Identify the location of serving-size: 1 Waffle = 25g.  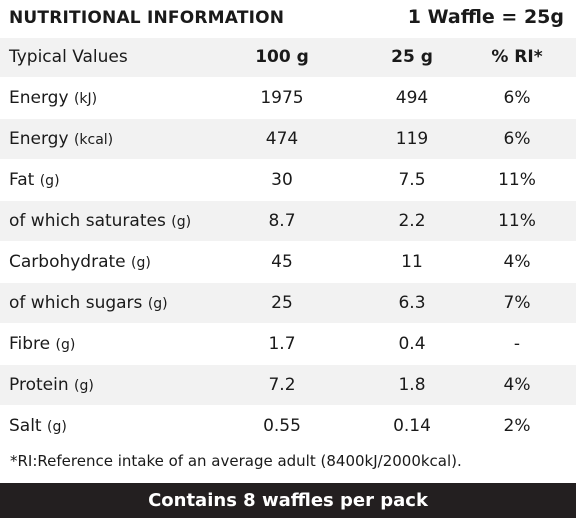
(485, 17).